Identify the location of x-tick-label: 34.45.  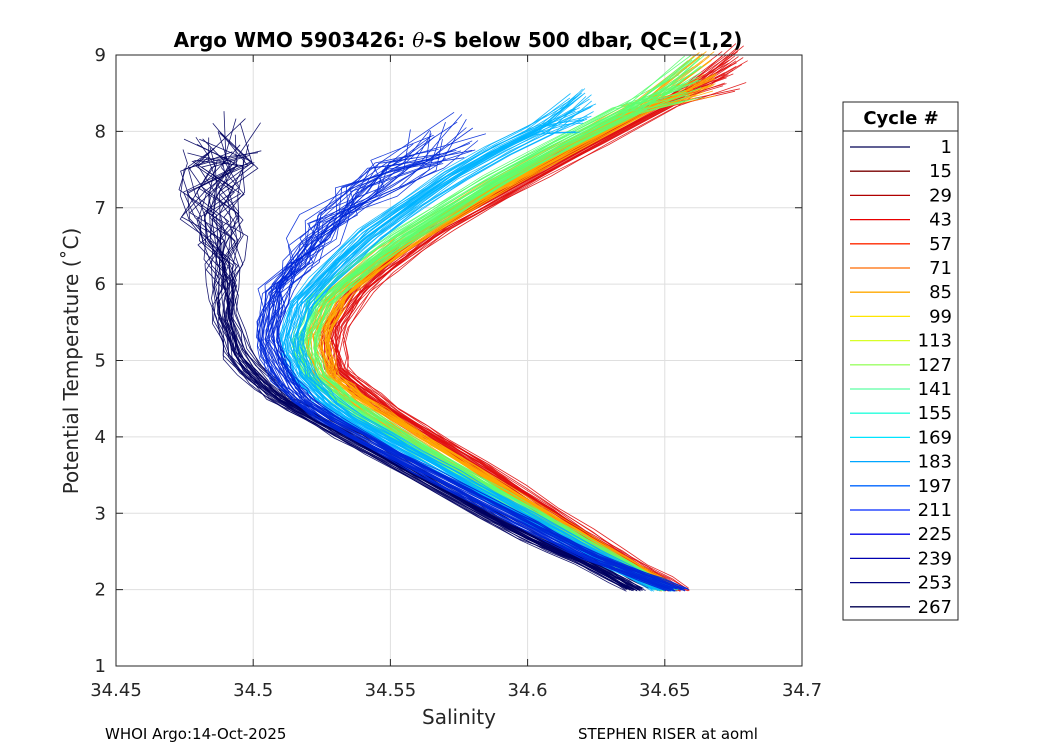
(116, 690).